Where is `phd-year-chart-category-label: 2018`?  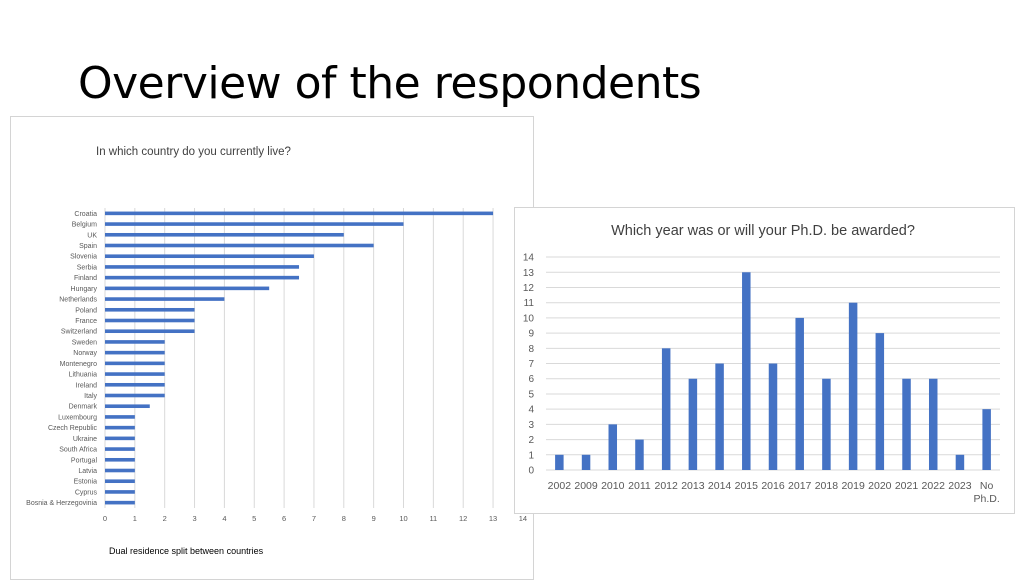
phd-year-chart-category-label: 2018 is located at coordinates (827, 486).